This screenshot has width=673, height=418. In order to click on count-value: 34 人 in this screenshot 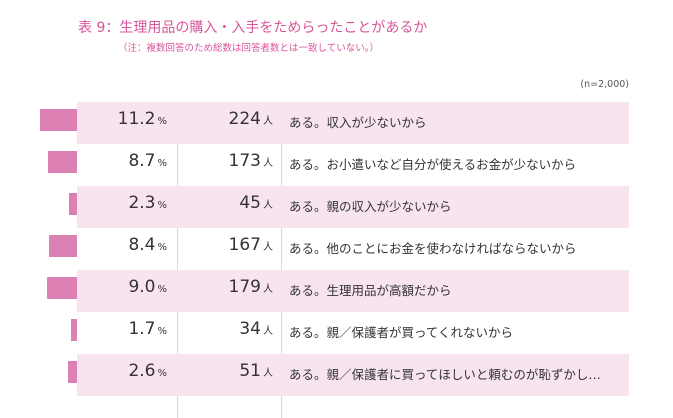, I will do `click(226, 329)`.